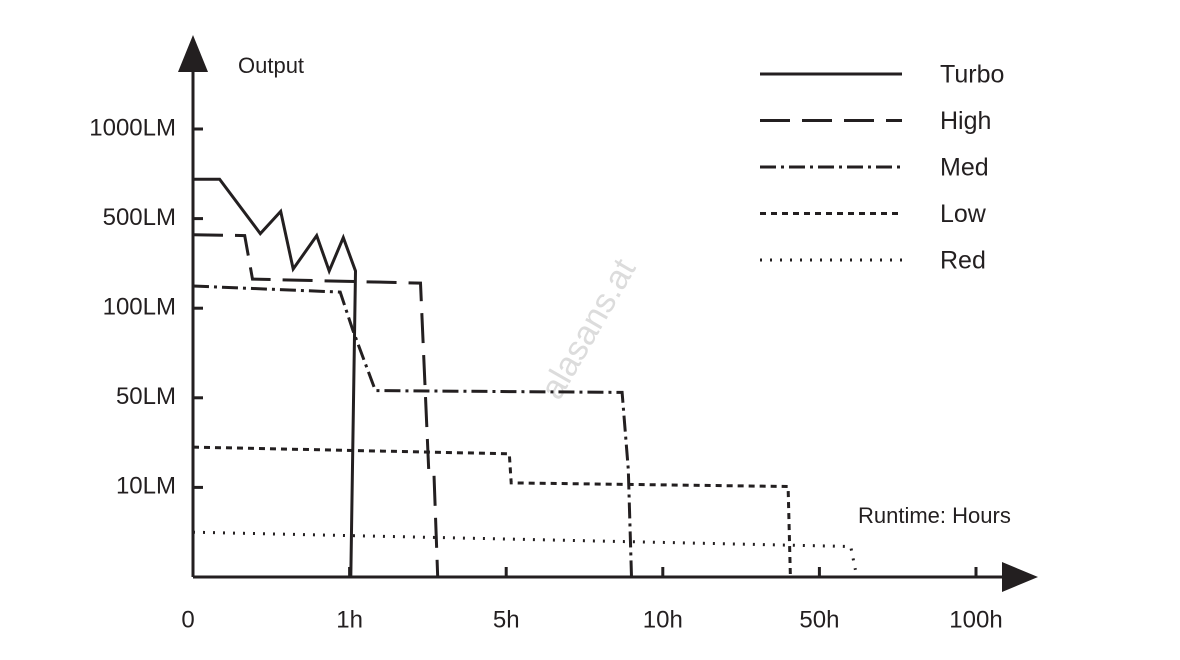 Image resolution: width=1180 pixels, height=660 pixels. What do you see at coordinates (1020, 577) in the screenshot?
I see `x-axis-arrow` at bounding box center [1020, 577].